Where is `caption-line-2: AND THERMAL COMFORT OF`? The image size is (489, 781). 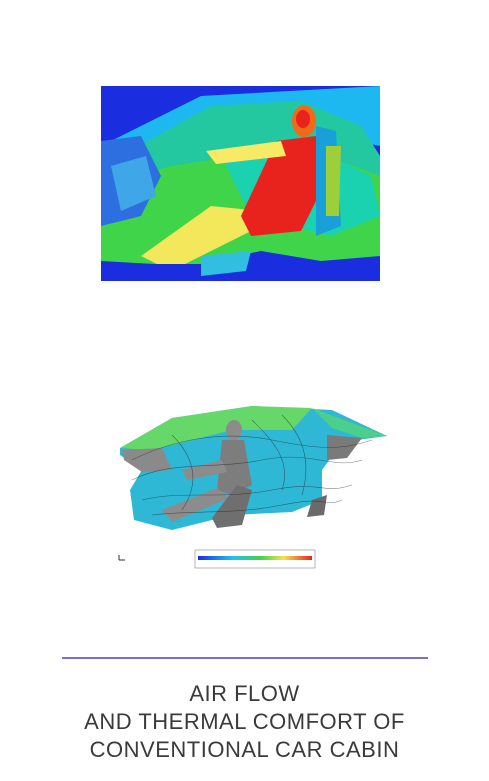
caption-line-2: AND THERMAL COMFORT OF is located at coordinates (244, 721).